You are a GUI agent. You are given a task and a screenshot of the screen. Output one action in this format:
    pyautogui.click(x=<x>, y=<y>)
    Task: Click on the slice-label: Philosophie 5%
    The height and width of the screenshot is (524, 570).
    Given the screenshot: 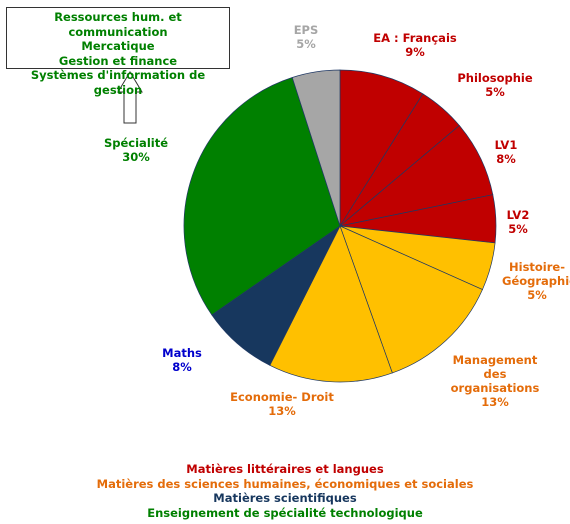 What is the action you would take?
    pyautogui.click(x=495, y=85)
    